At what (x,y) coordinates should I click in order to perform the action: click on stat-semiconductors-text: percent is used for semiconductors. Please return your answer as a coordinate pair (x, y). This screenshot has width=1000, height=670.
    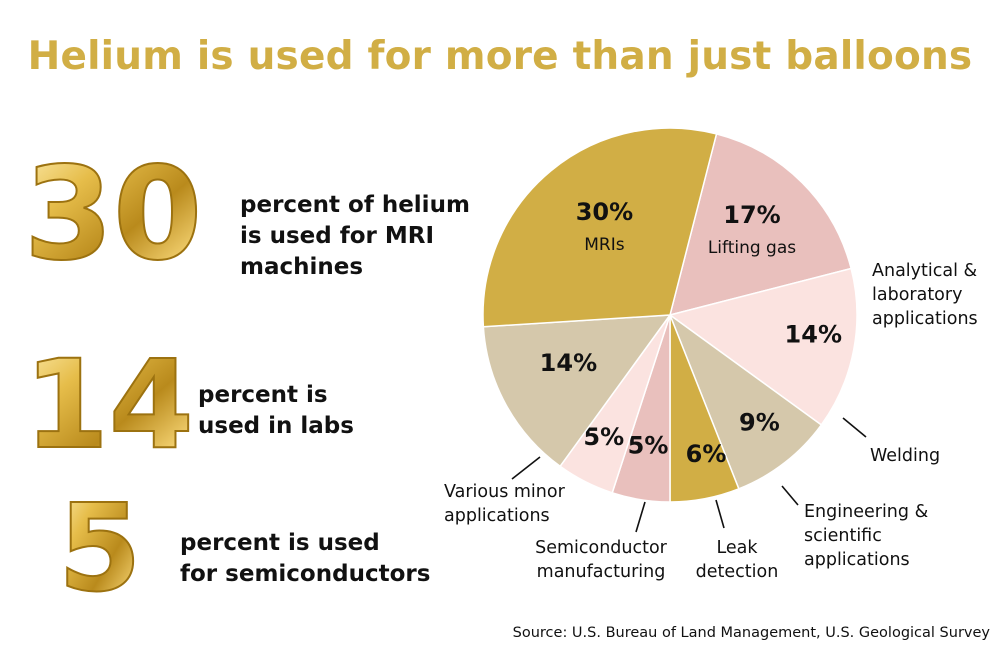
    Looking at the image, I should click on (305, 559).